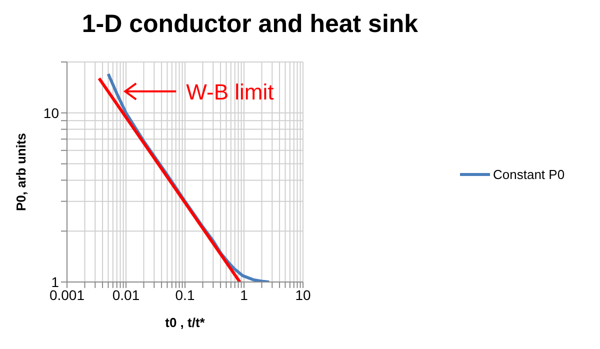 The image size is (600, 349). What do you see at coordinates (67, 294) in the screenshot?
I see `x-tick-label: 0.001` at bounding box center [67, 294].